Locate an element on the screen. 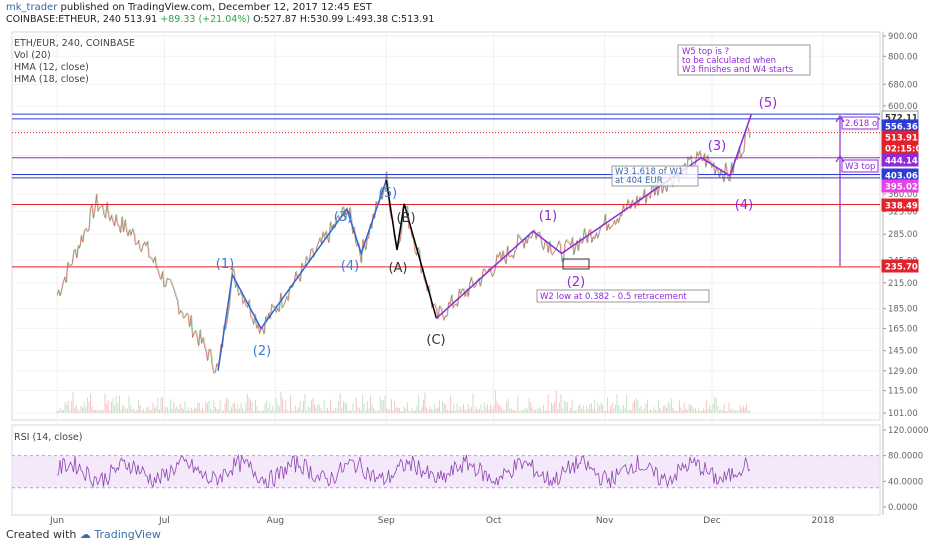 The height and width of the screenshot is (550, 932). change-text: +89.33 (+21.04%) is located at coordinates (205, 19).